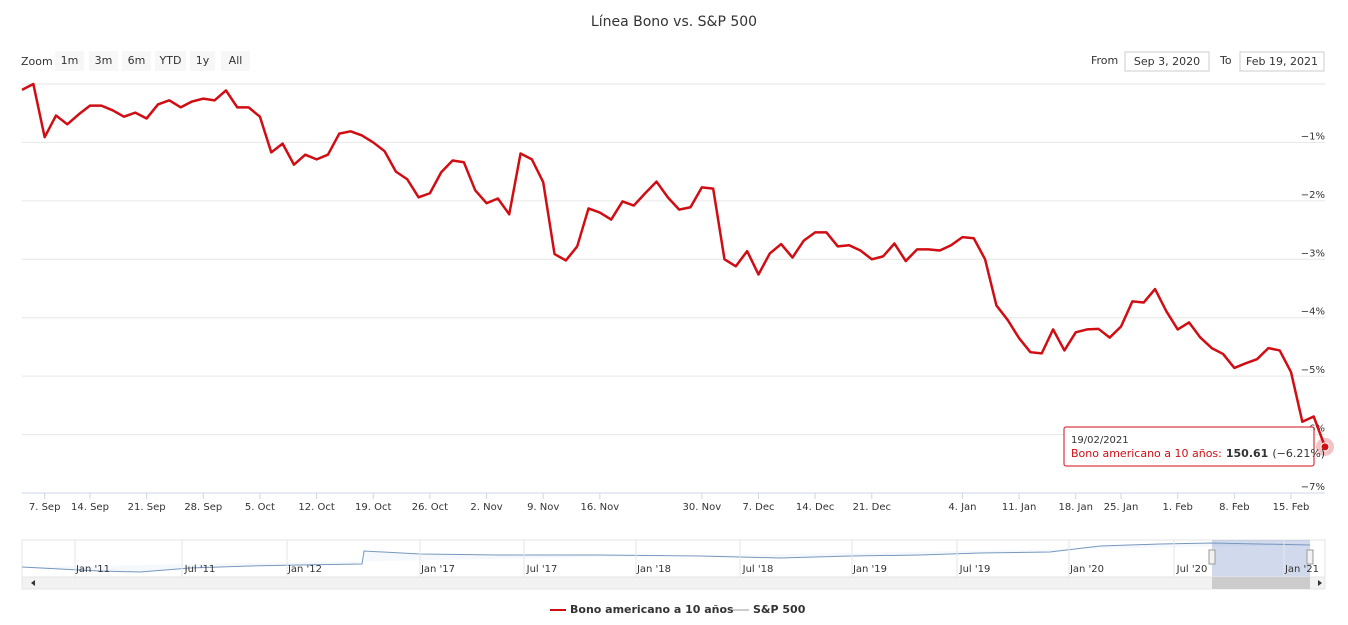 The height and width of the screenshot is (625, 1348). I want to click on x-tick-label: 14. Sep, so click(90, 507).